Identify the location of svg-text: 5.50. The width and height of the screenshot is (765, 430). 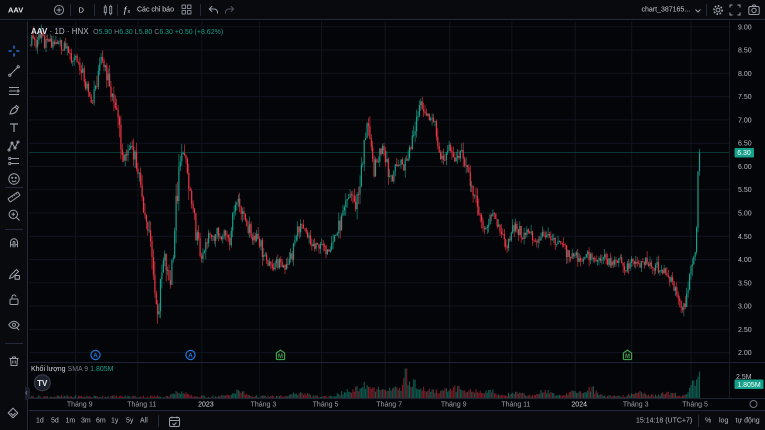
(745, 190).